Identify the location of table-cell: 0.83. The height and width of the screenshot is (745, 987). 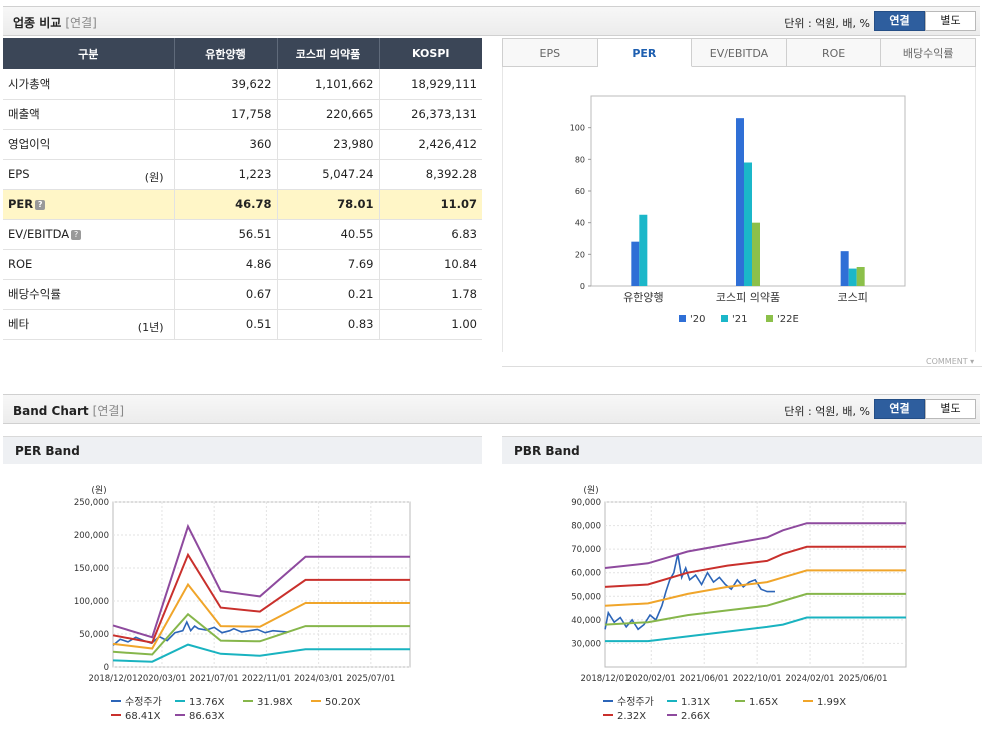
(328, 324).